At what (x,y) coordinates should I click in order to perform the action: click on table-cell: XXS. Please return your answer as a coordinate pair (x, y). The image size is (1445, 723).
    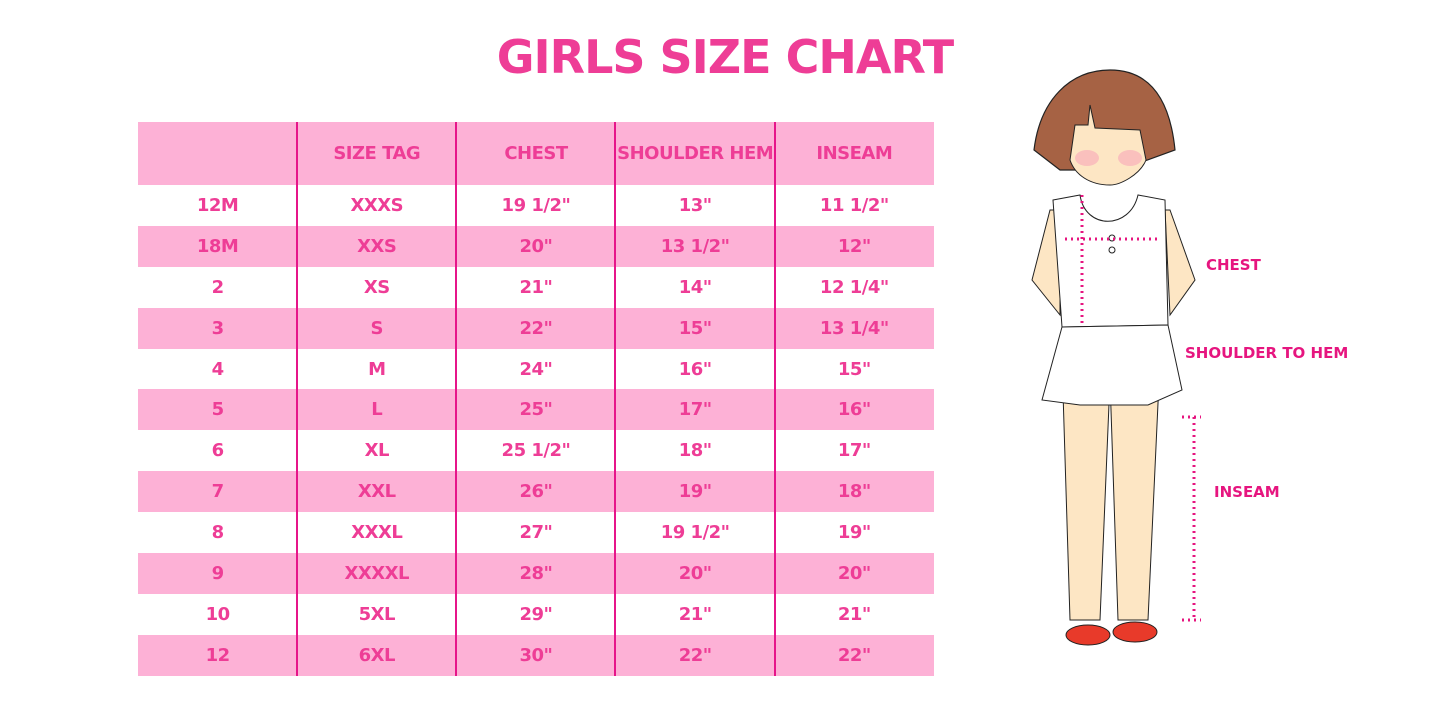
    Looking at the image, I should click on (377, 246).